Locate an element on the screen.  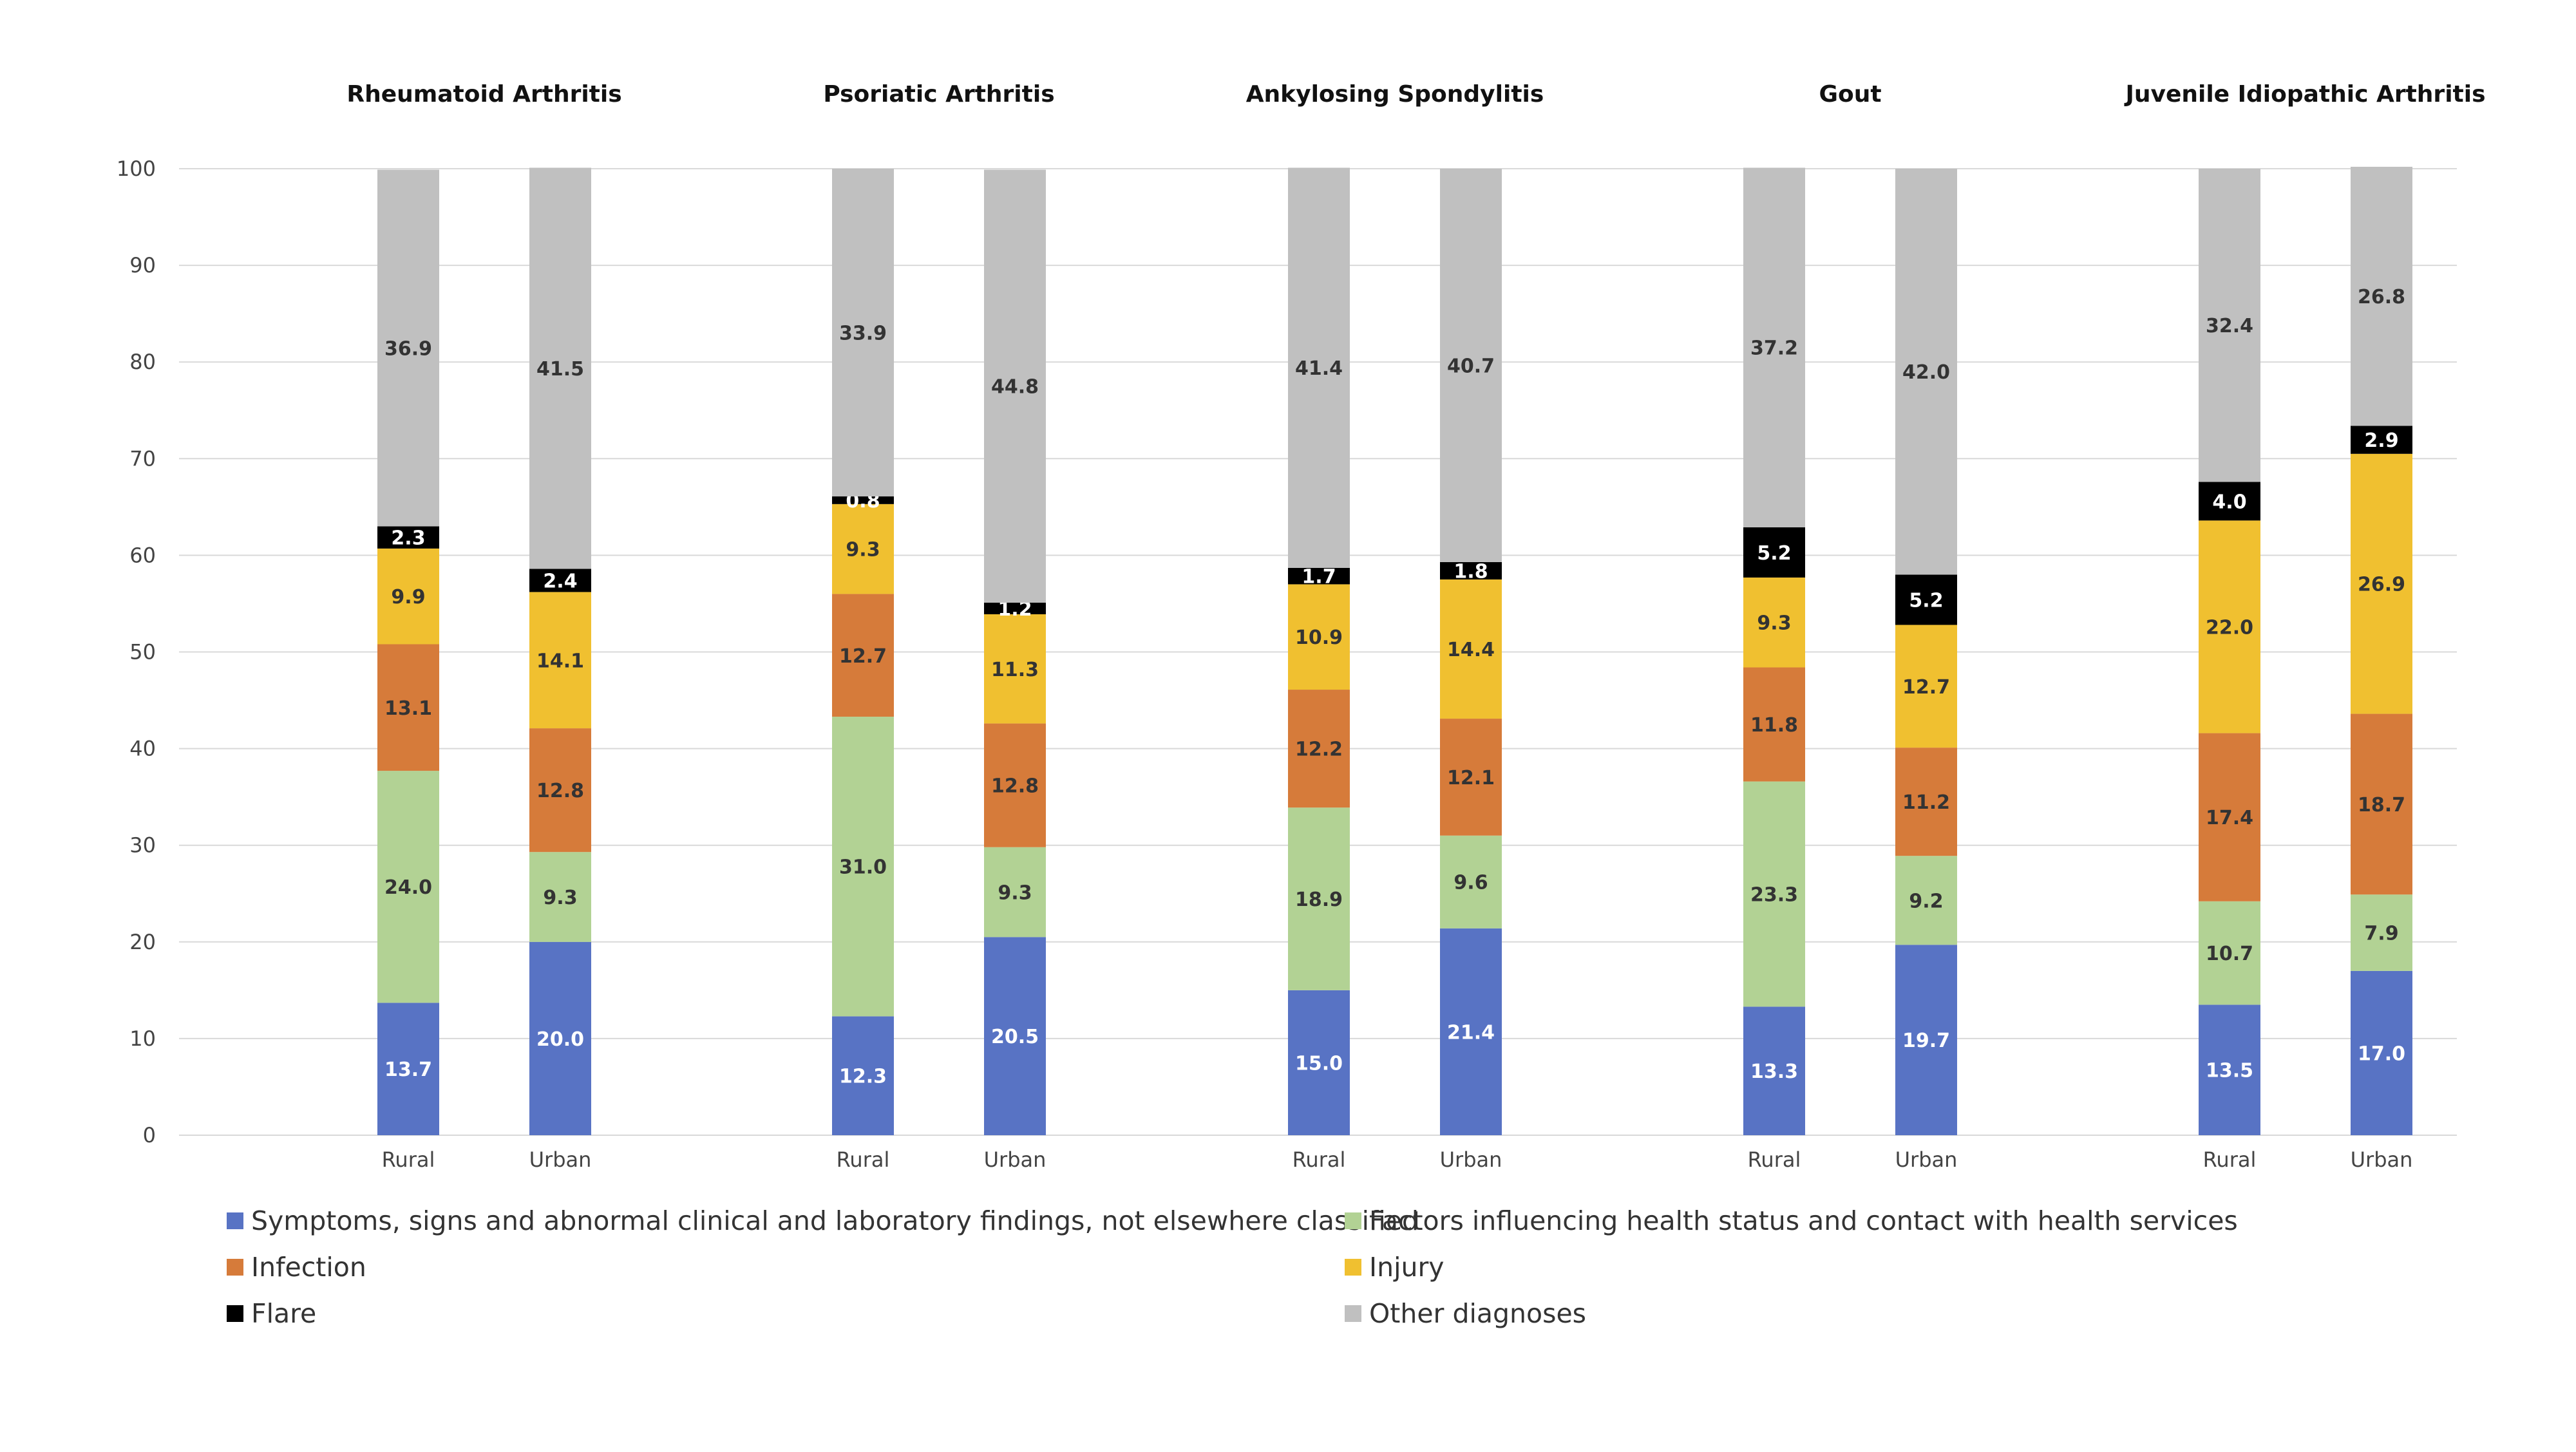
data-label: 17.0 is located at coordinates (2381, 1053).